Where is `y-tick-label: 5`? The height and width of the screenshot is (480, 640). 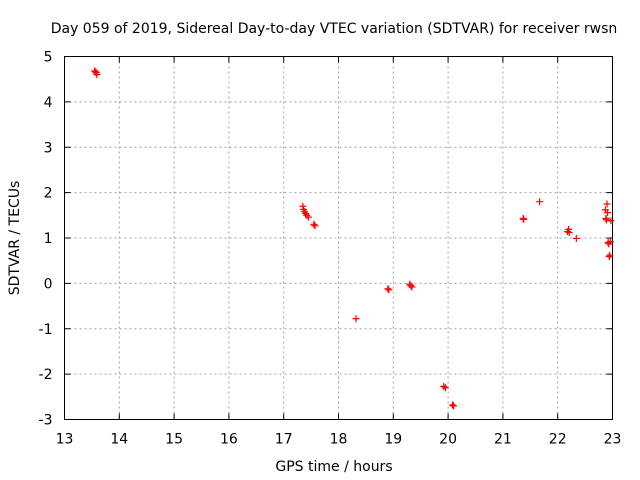
y-tick-label: 5 is located at coordinates (48, 58).